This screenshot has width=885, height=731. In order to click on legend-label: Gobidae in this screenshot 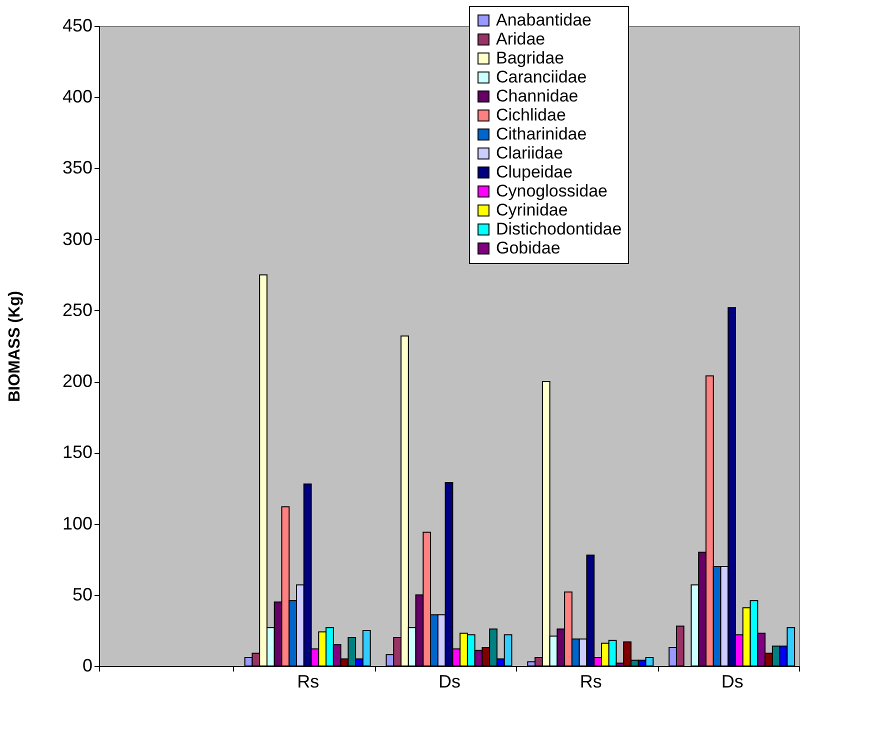, I will do `click(528, 248)`.